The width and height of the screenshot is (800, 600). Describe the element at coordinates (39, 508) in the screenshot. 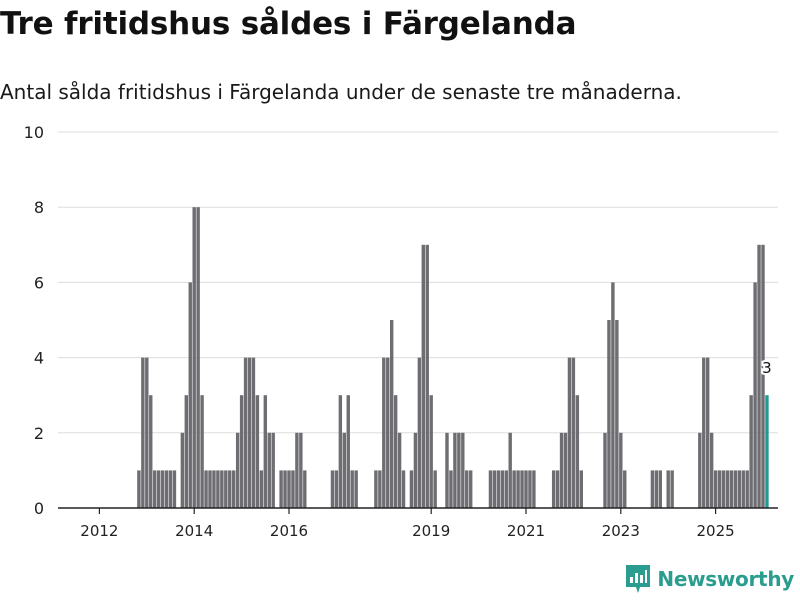

I see `y-tick-label: 0` at that location.